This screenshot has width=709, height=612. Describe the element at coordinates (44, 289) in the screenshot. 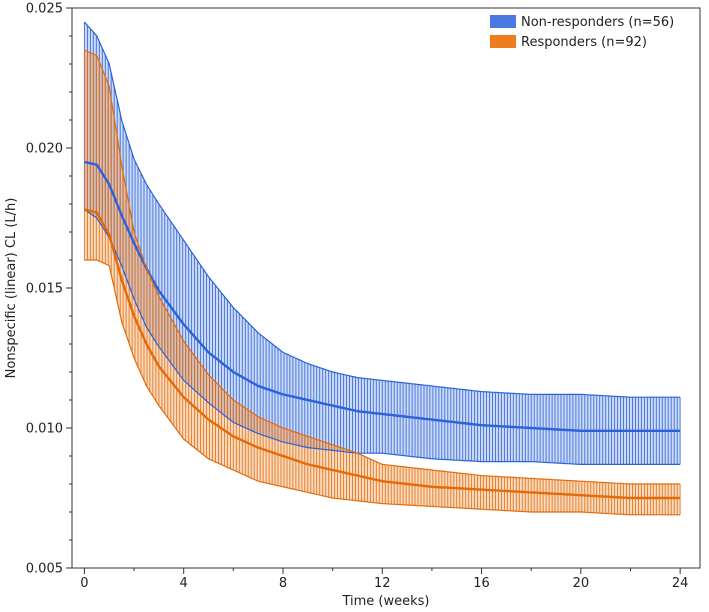

I see `y-tick-label: 0.015` at that location.